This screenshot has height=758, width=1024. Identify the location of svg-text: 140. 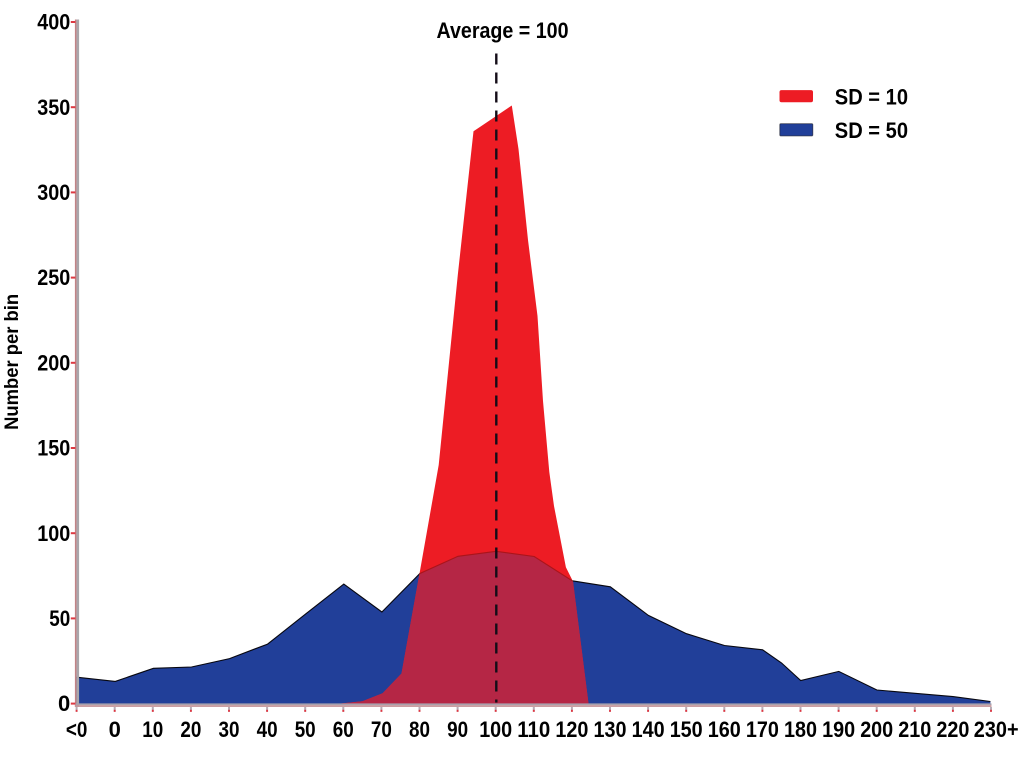
(648, 729).